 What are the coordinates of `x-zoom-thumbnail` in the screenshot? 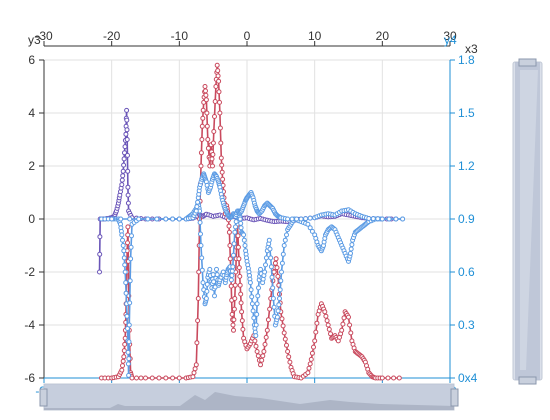 It's located at (249, 401).